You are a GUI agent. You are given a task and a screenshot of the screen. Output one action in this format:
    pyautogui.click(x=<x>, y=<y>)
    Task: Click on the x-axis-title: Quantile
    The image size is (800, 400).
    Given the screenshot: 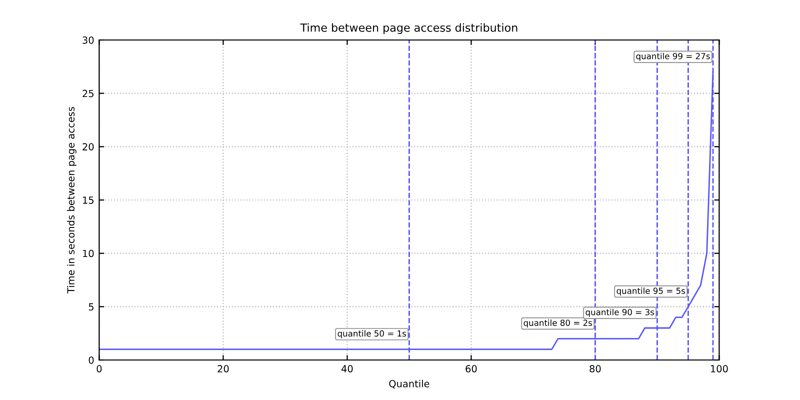 What is the action you would take?
    pyautogui.click(x=409, y=384)
    